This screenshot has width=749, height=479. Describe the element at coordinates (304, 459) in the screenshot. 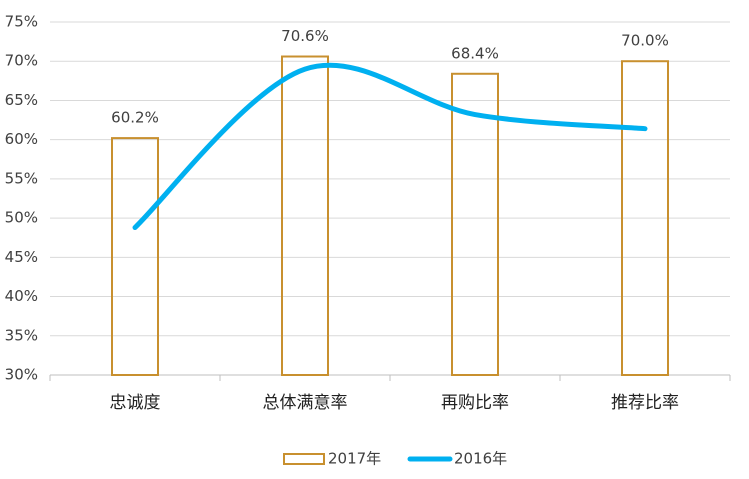

I see `legend-swatch` at that location.